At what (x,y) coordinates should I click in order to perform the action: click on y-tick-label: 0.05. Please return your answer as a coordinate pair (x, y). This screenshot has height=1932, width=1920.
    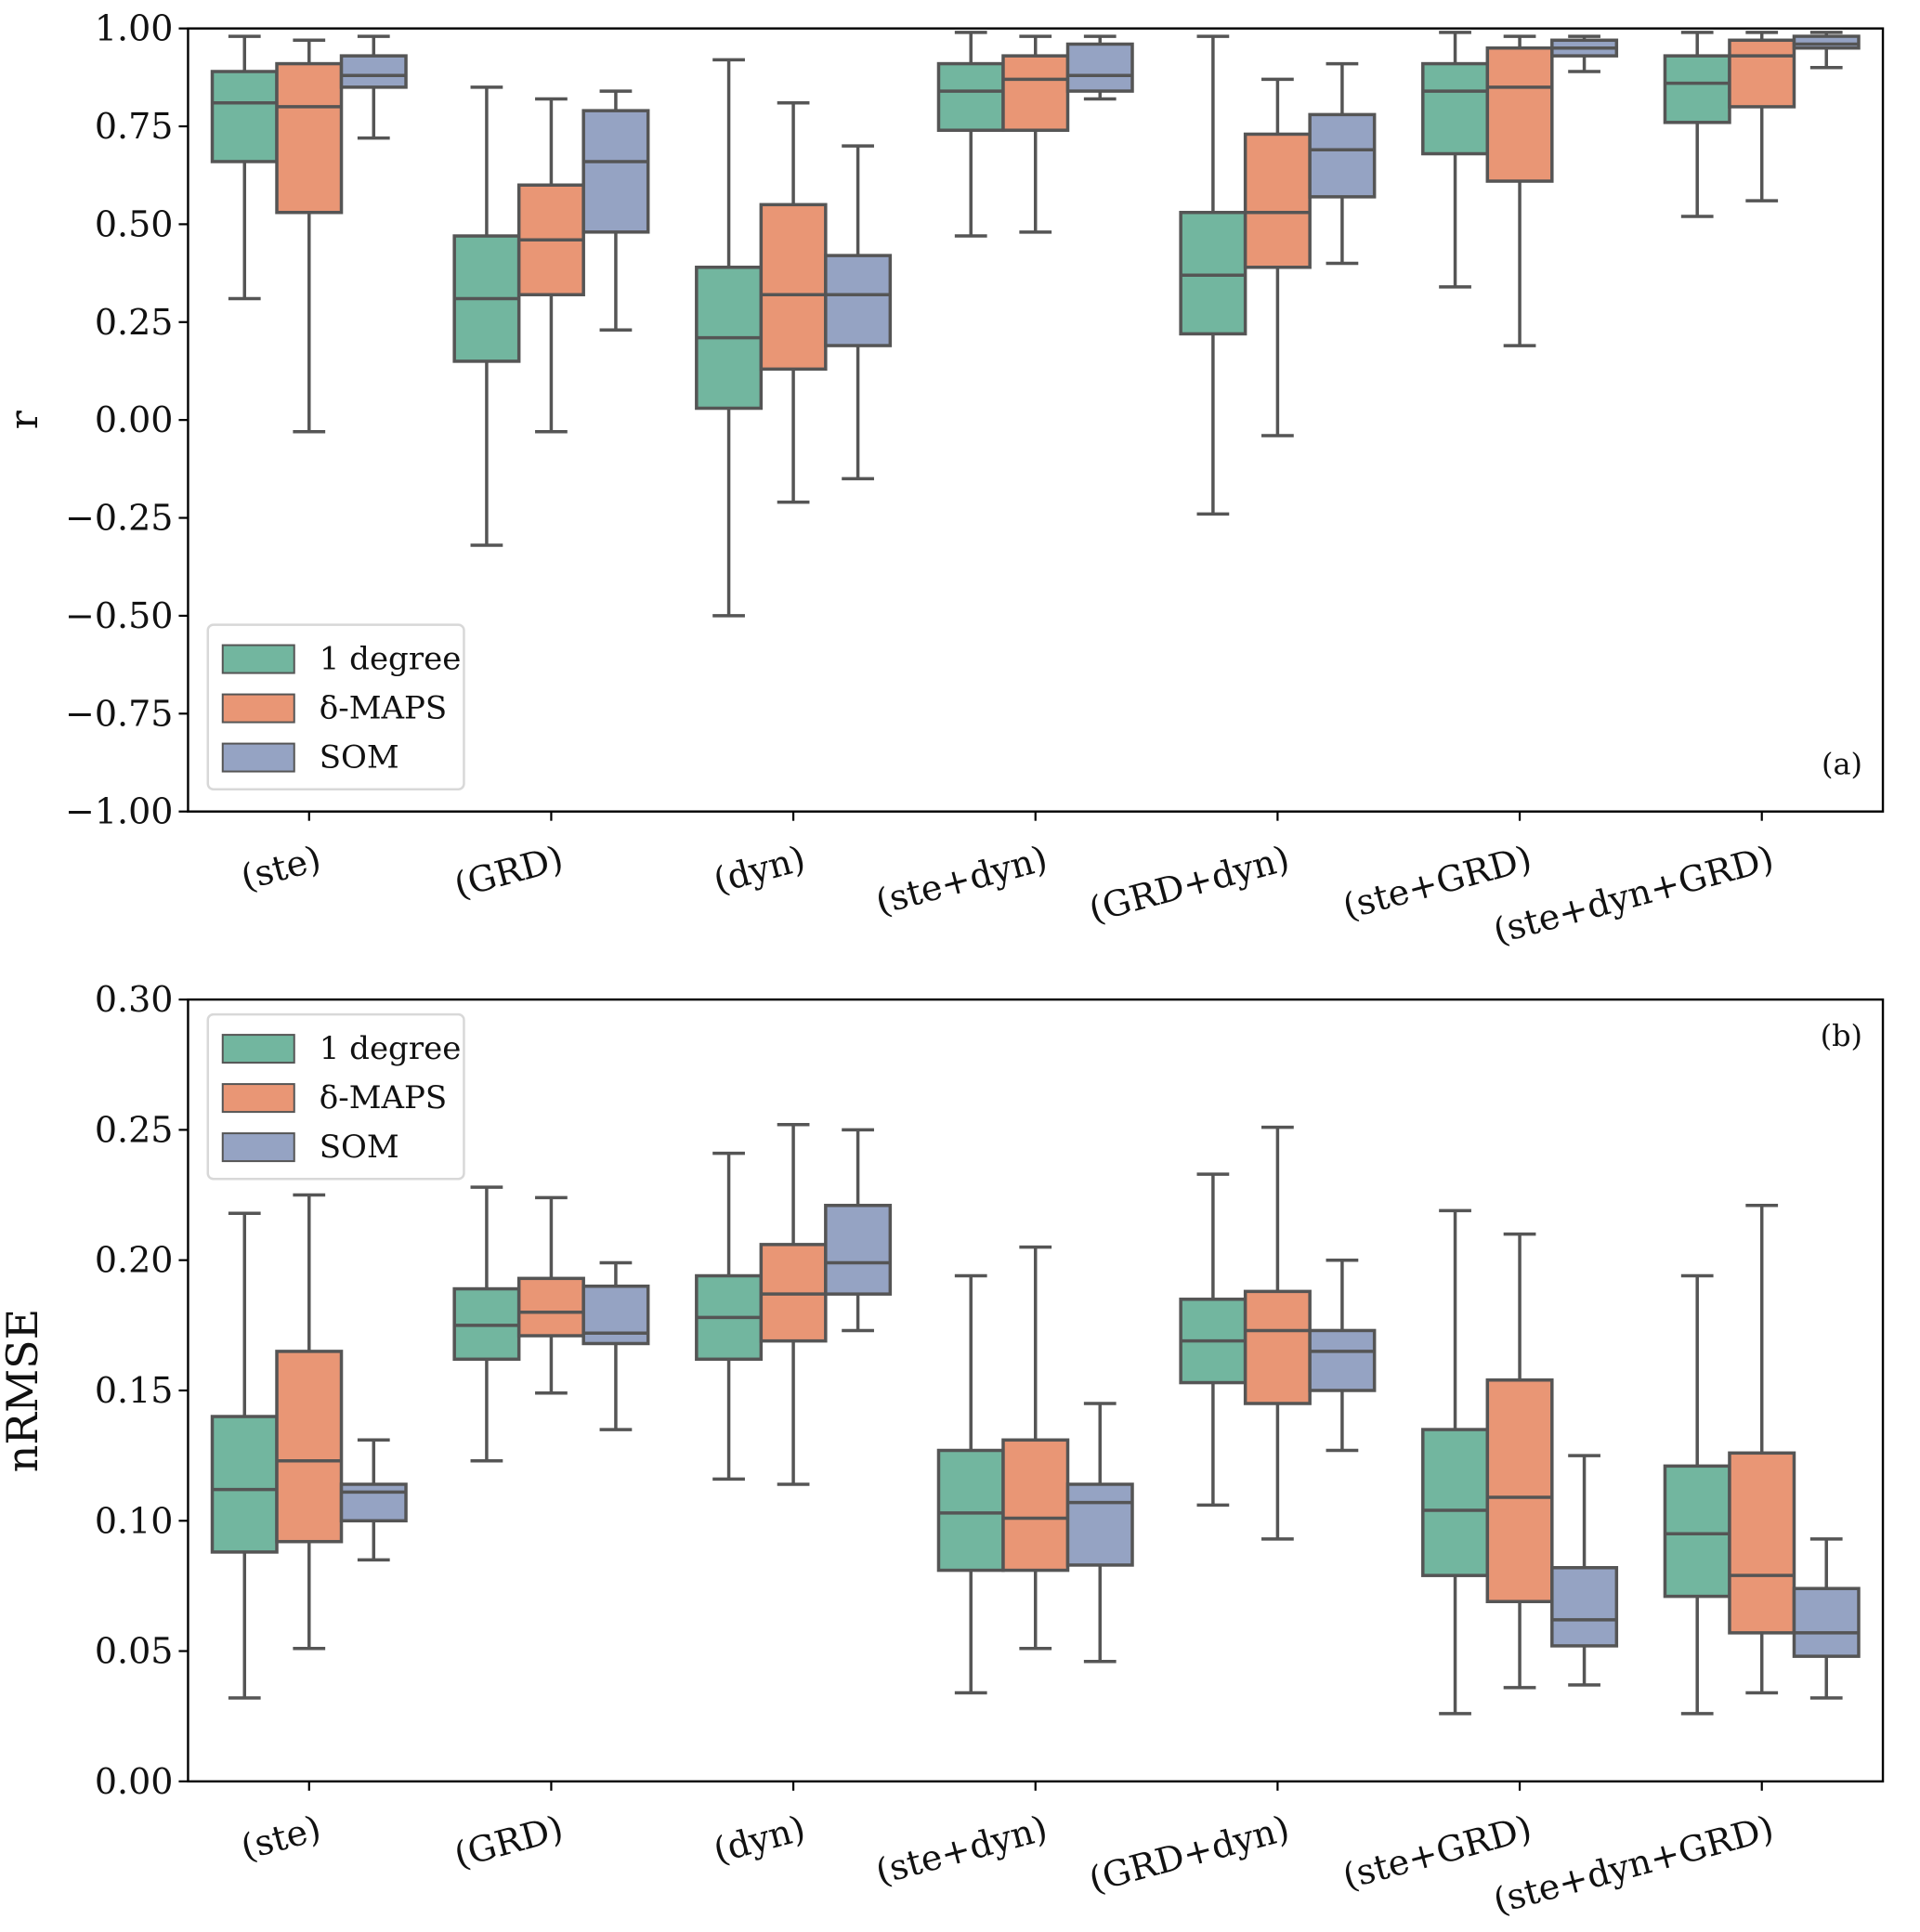
    Looking at the image, I should click on (135, 1651).